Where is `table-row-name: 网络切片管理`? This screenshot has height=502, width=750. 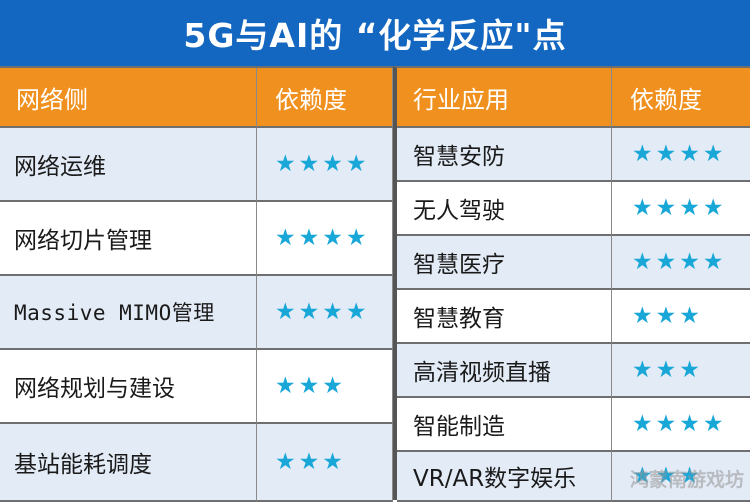
table-row-name: 网络切片管理 is located at coordinates (128, 239).